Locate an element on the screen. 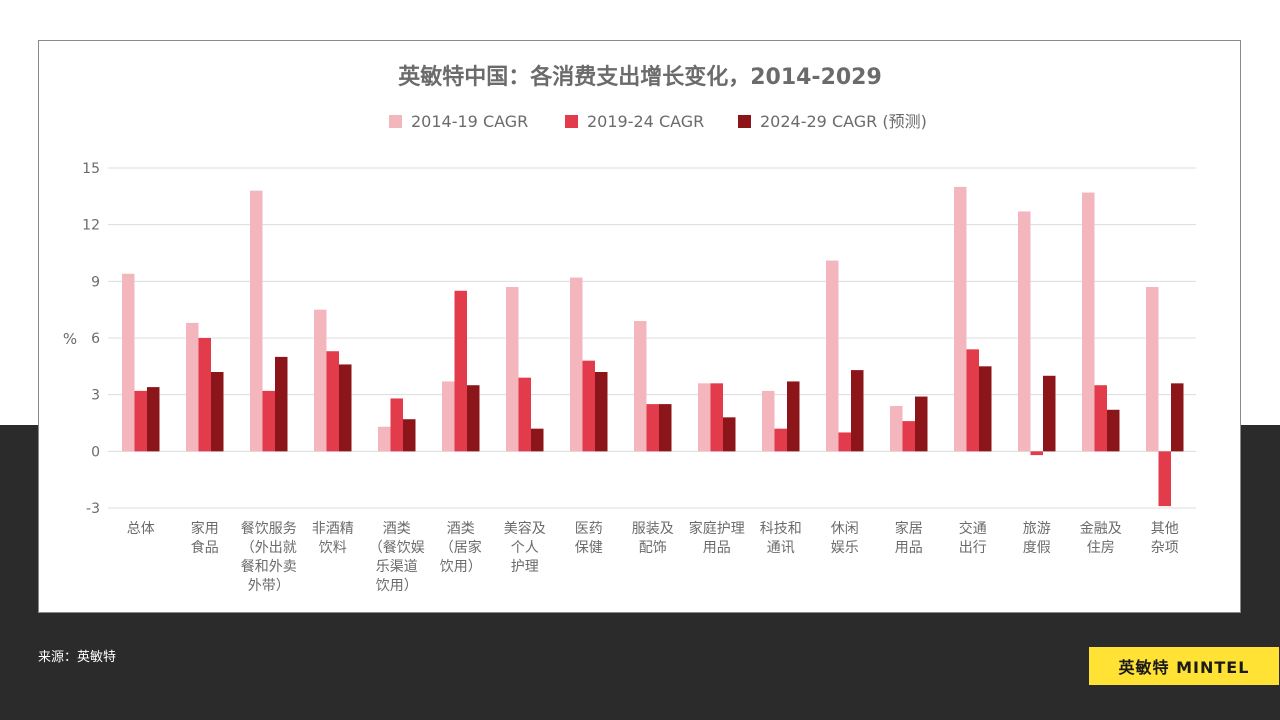 The width and height of the screenshot is (1280, 720). x-tick-label: 旅游度假 is located at coordinates (1037, 538).